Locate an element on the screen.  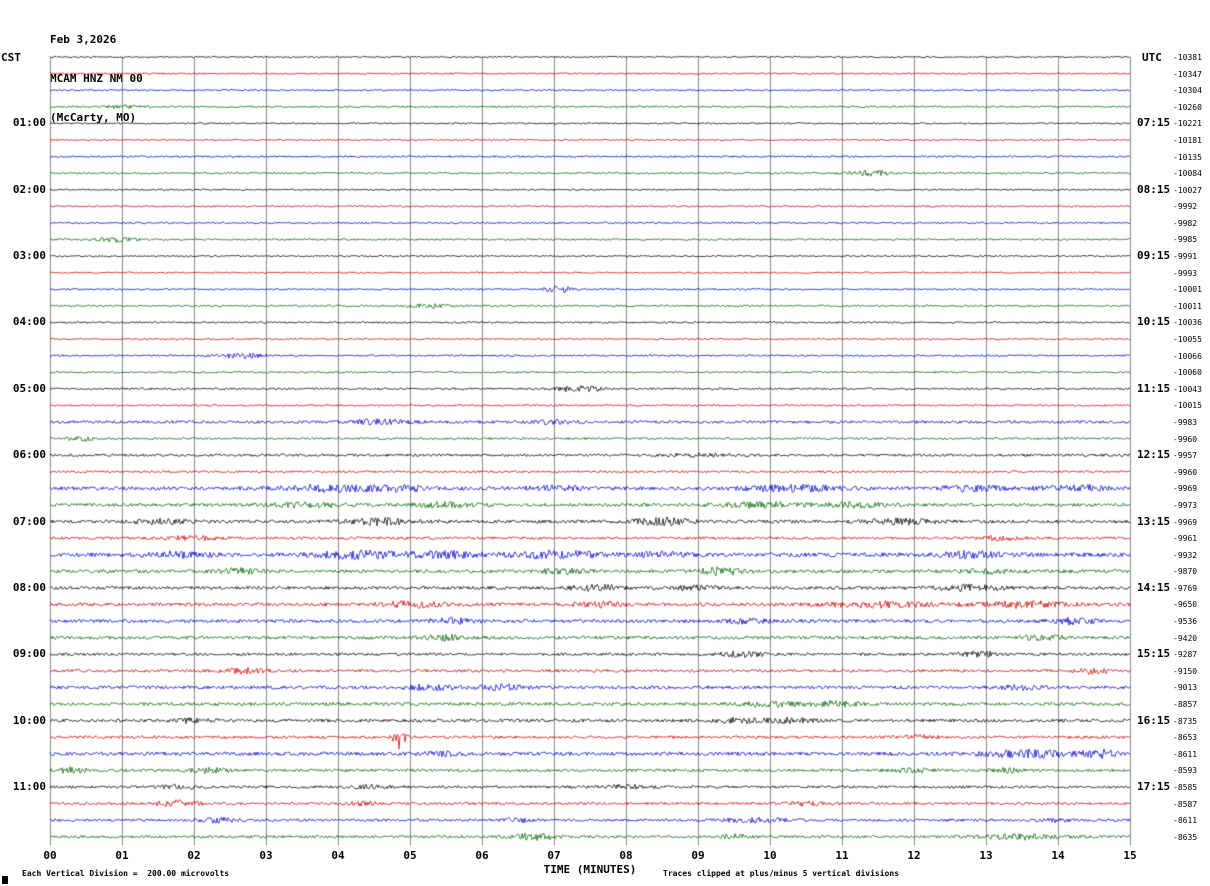
trace-offset-value: -9769 is located at coordinates (1185, 588).